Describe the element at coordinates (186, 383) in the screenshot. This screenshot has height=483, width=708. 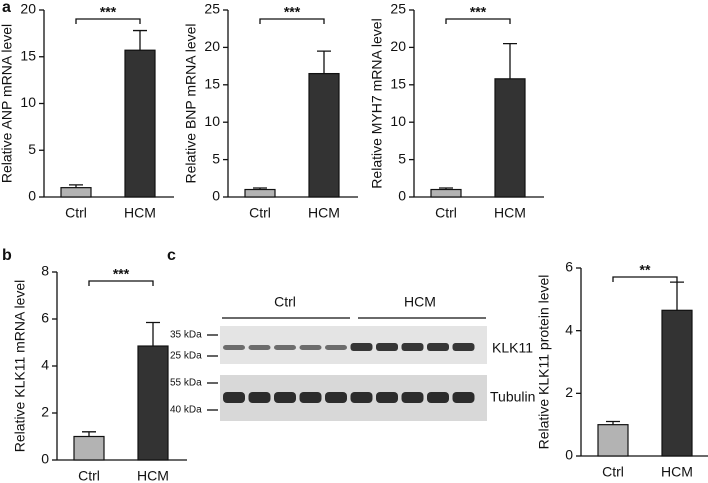
I see `marker-label: 55 kDa` at that location.